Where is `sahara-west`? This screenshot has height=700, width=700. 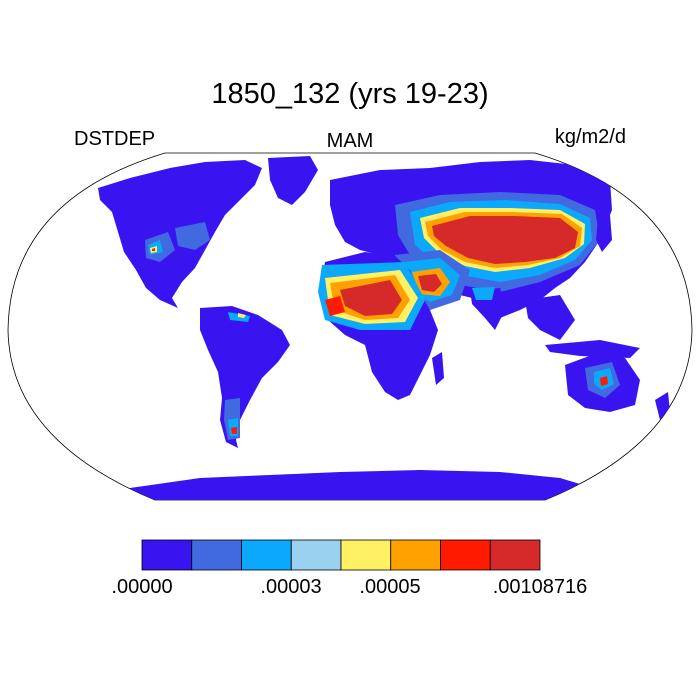 sahara-west is located at coordinates (335, 306).